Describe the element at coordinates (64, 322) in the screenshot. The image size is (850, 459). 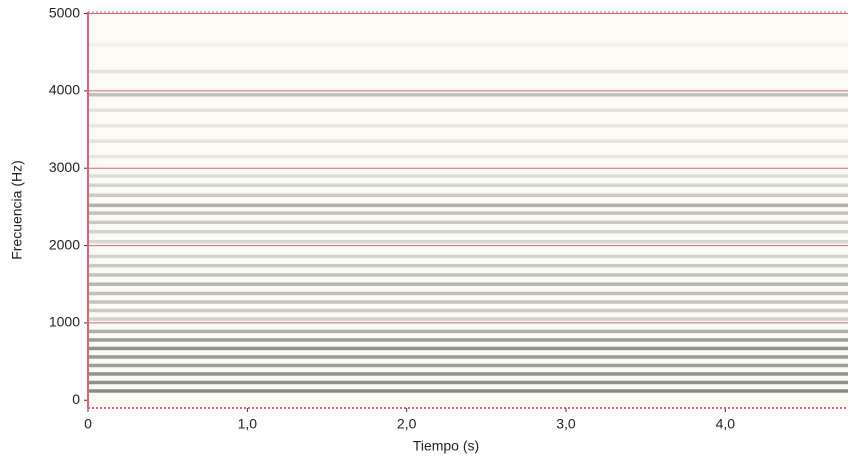
I see `y-tick-label: 1000` at that location.